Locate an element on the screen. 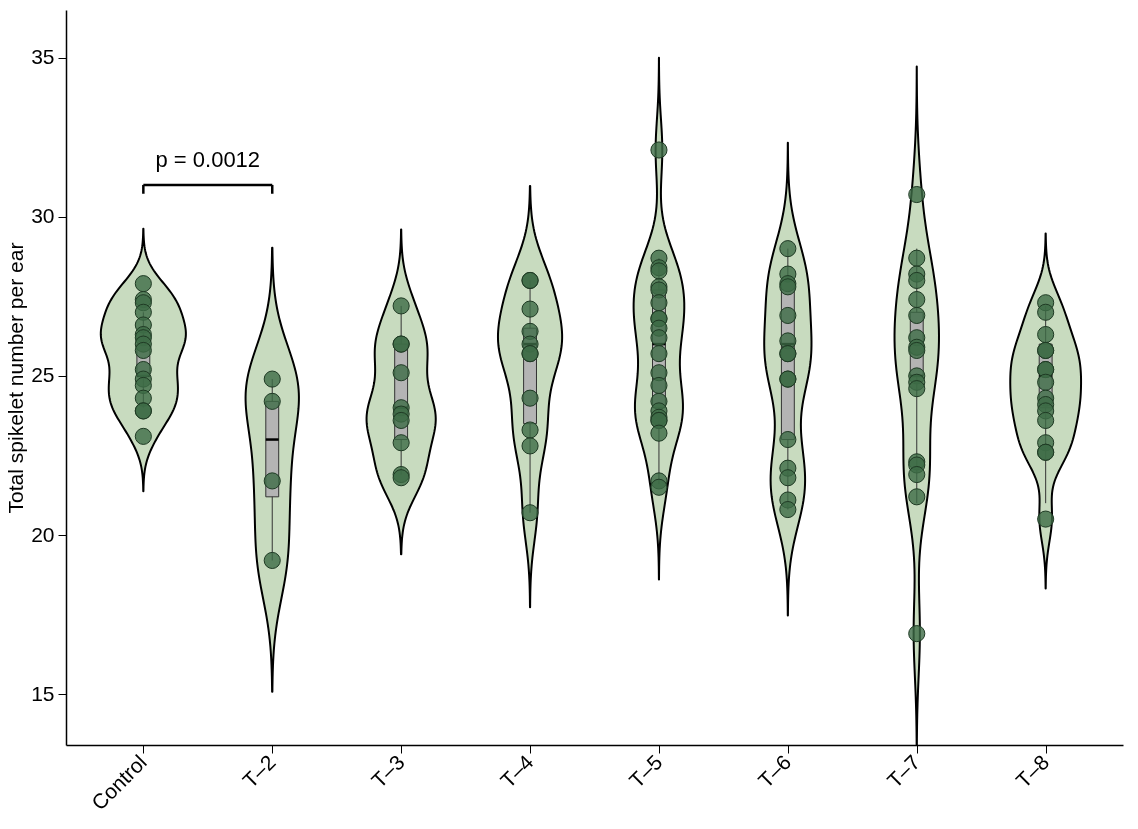  x-tick-label: T–6 is located at coordinates (774, 771).